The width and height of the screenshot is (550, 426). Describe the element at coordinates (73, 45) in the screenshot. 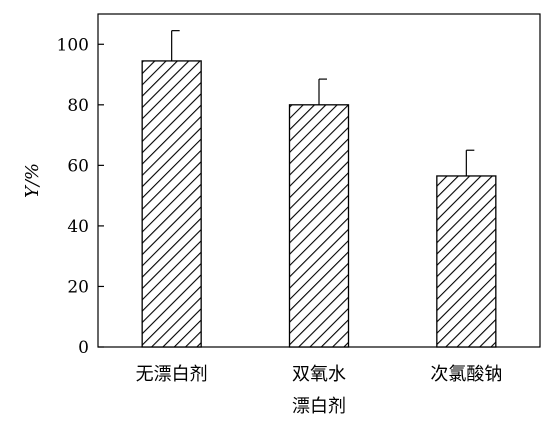

I see `y-tick-label: 100` at that location.